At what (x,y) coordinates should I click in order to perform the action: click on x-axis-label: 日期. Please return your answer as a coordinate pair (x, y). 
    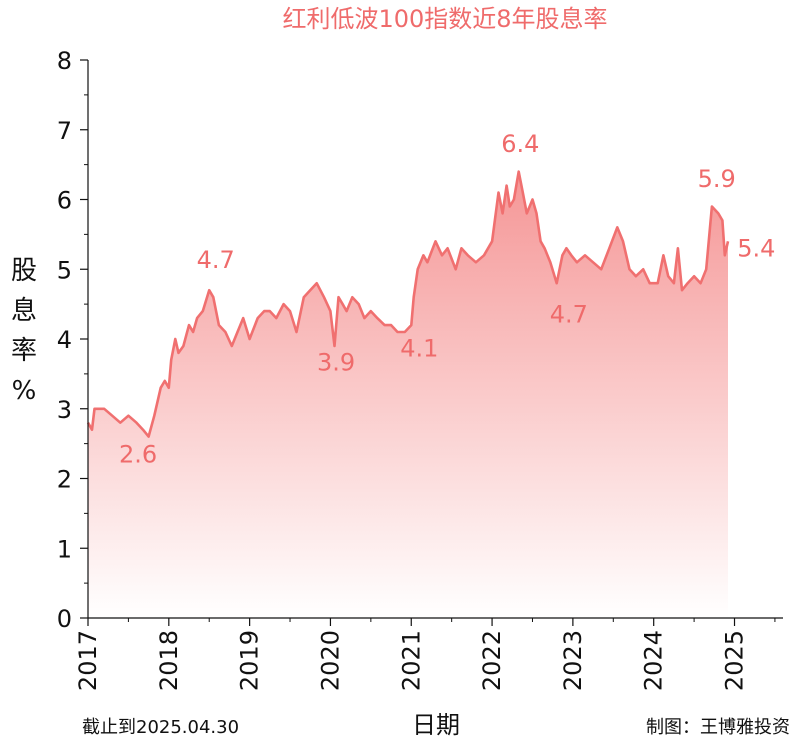
    Looking at the image, I should click on (436, 725).